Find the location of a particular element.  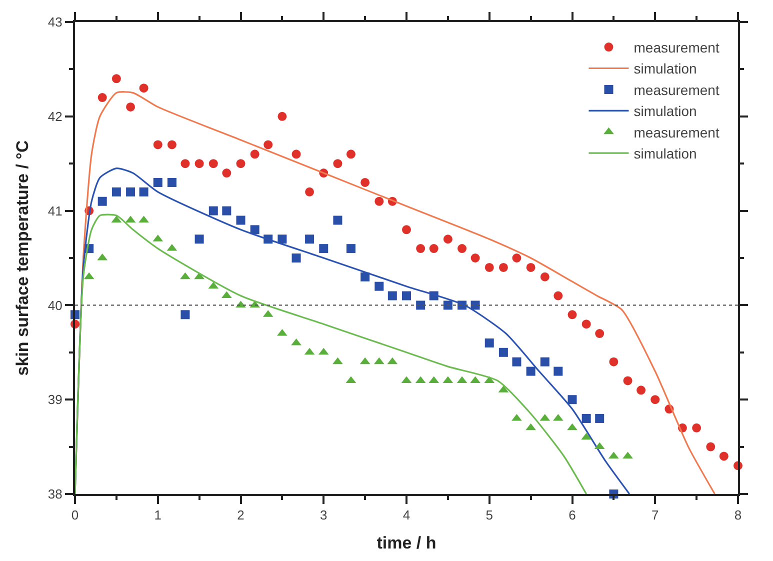

x-tick-label: 4 is located at coordinates (406, 515).